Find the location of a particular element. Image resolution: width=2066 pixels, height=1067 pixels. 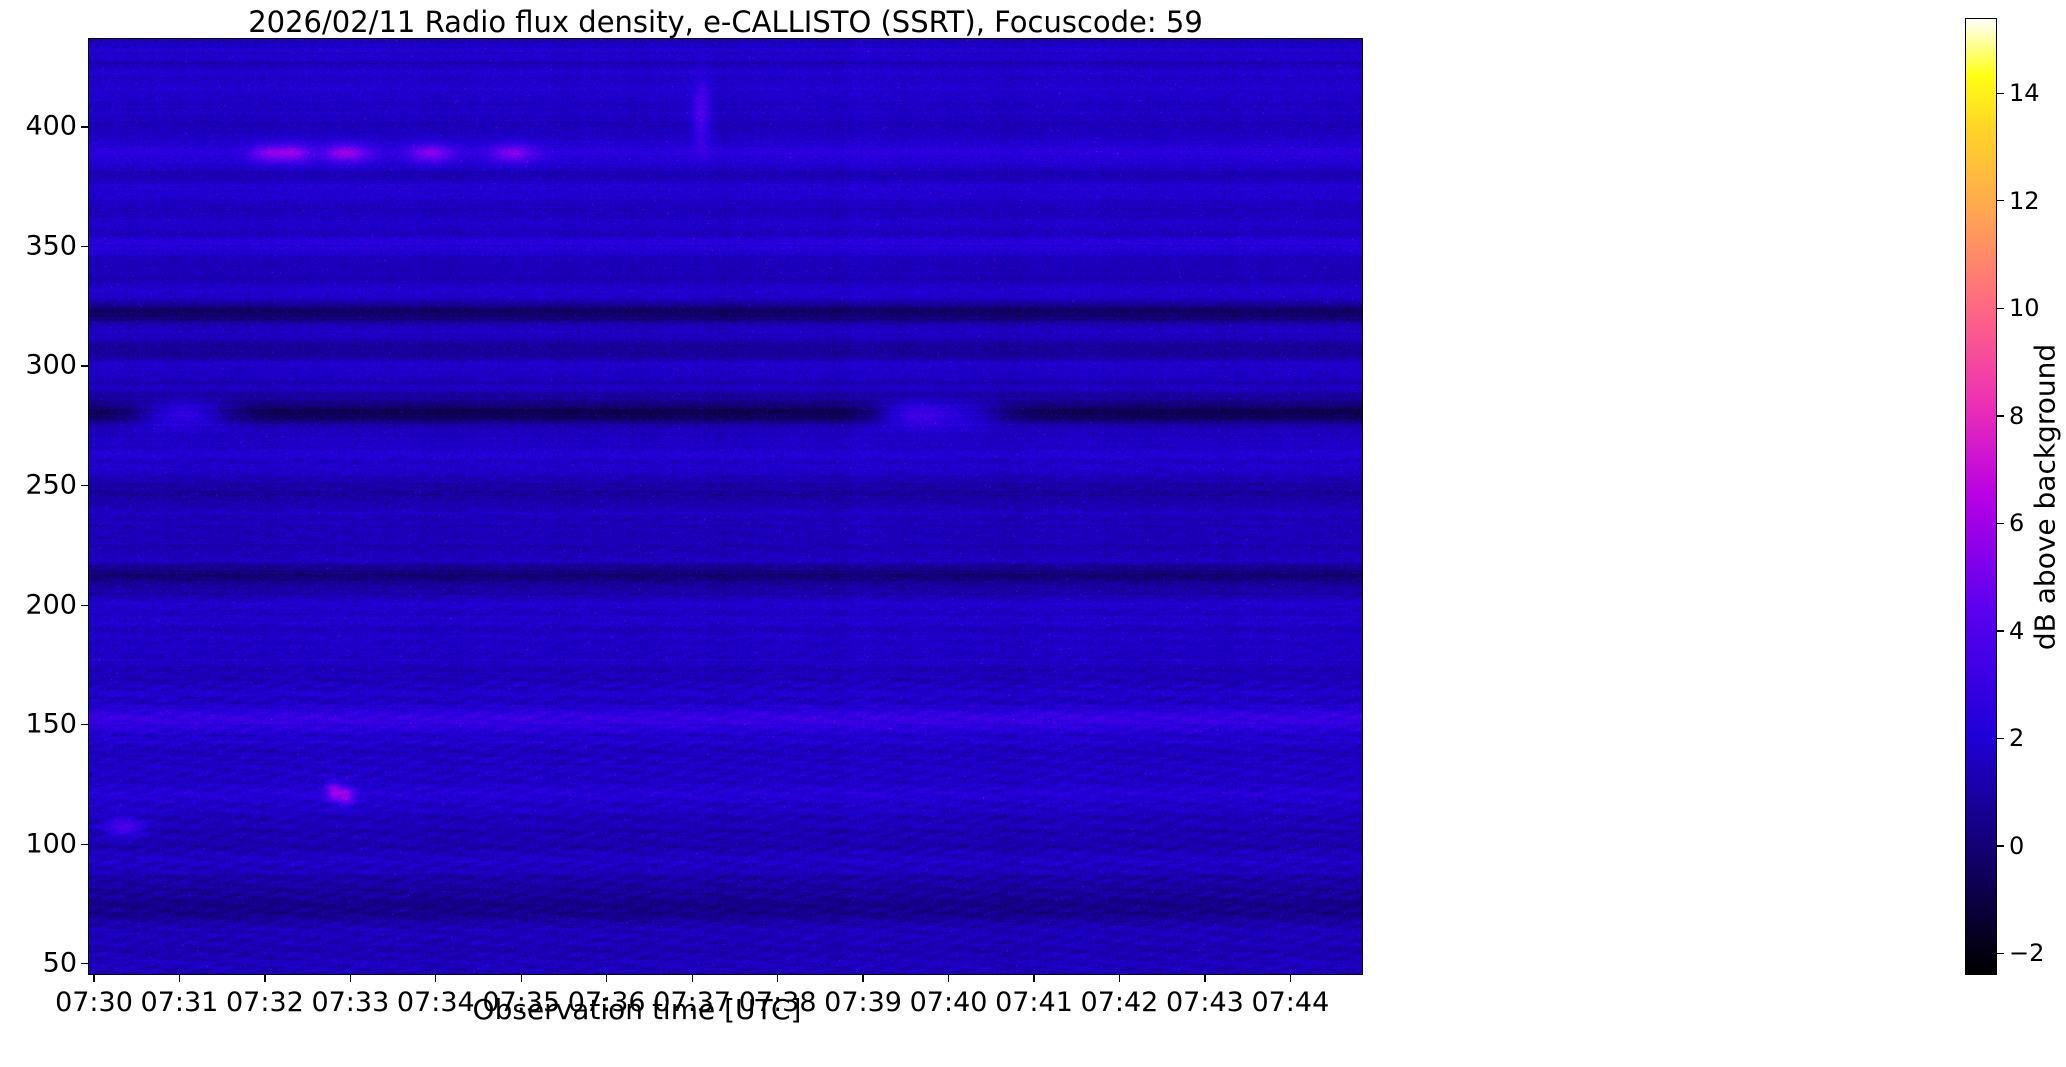

colorbar-tick-label: 14 is located at coordinates (2024, 93).